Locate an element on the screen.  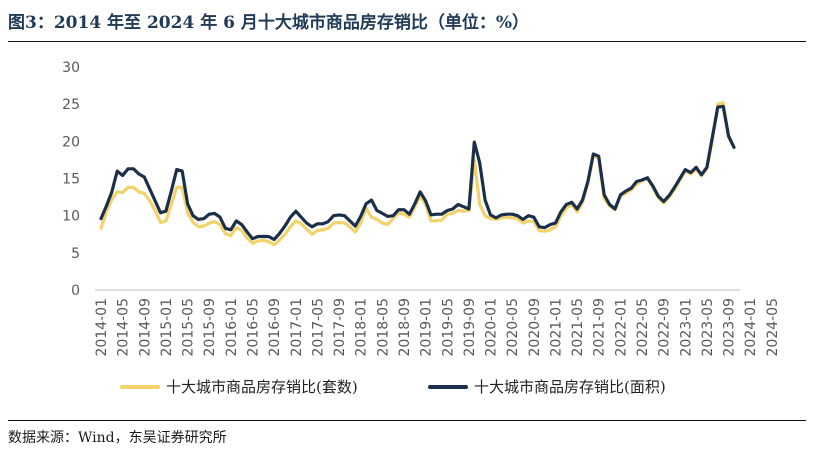
x-tick-label: 2015-09 is located at coordinates (210, 327).